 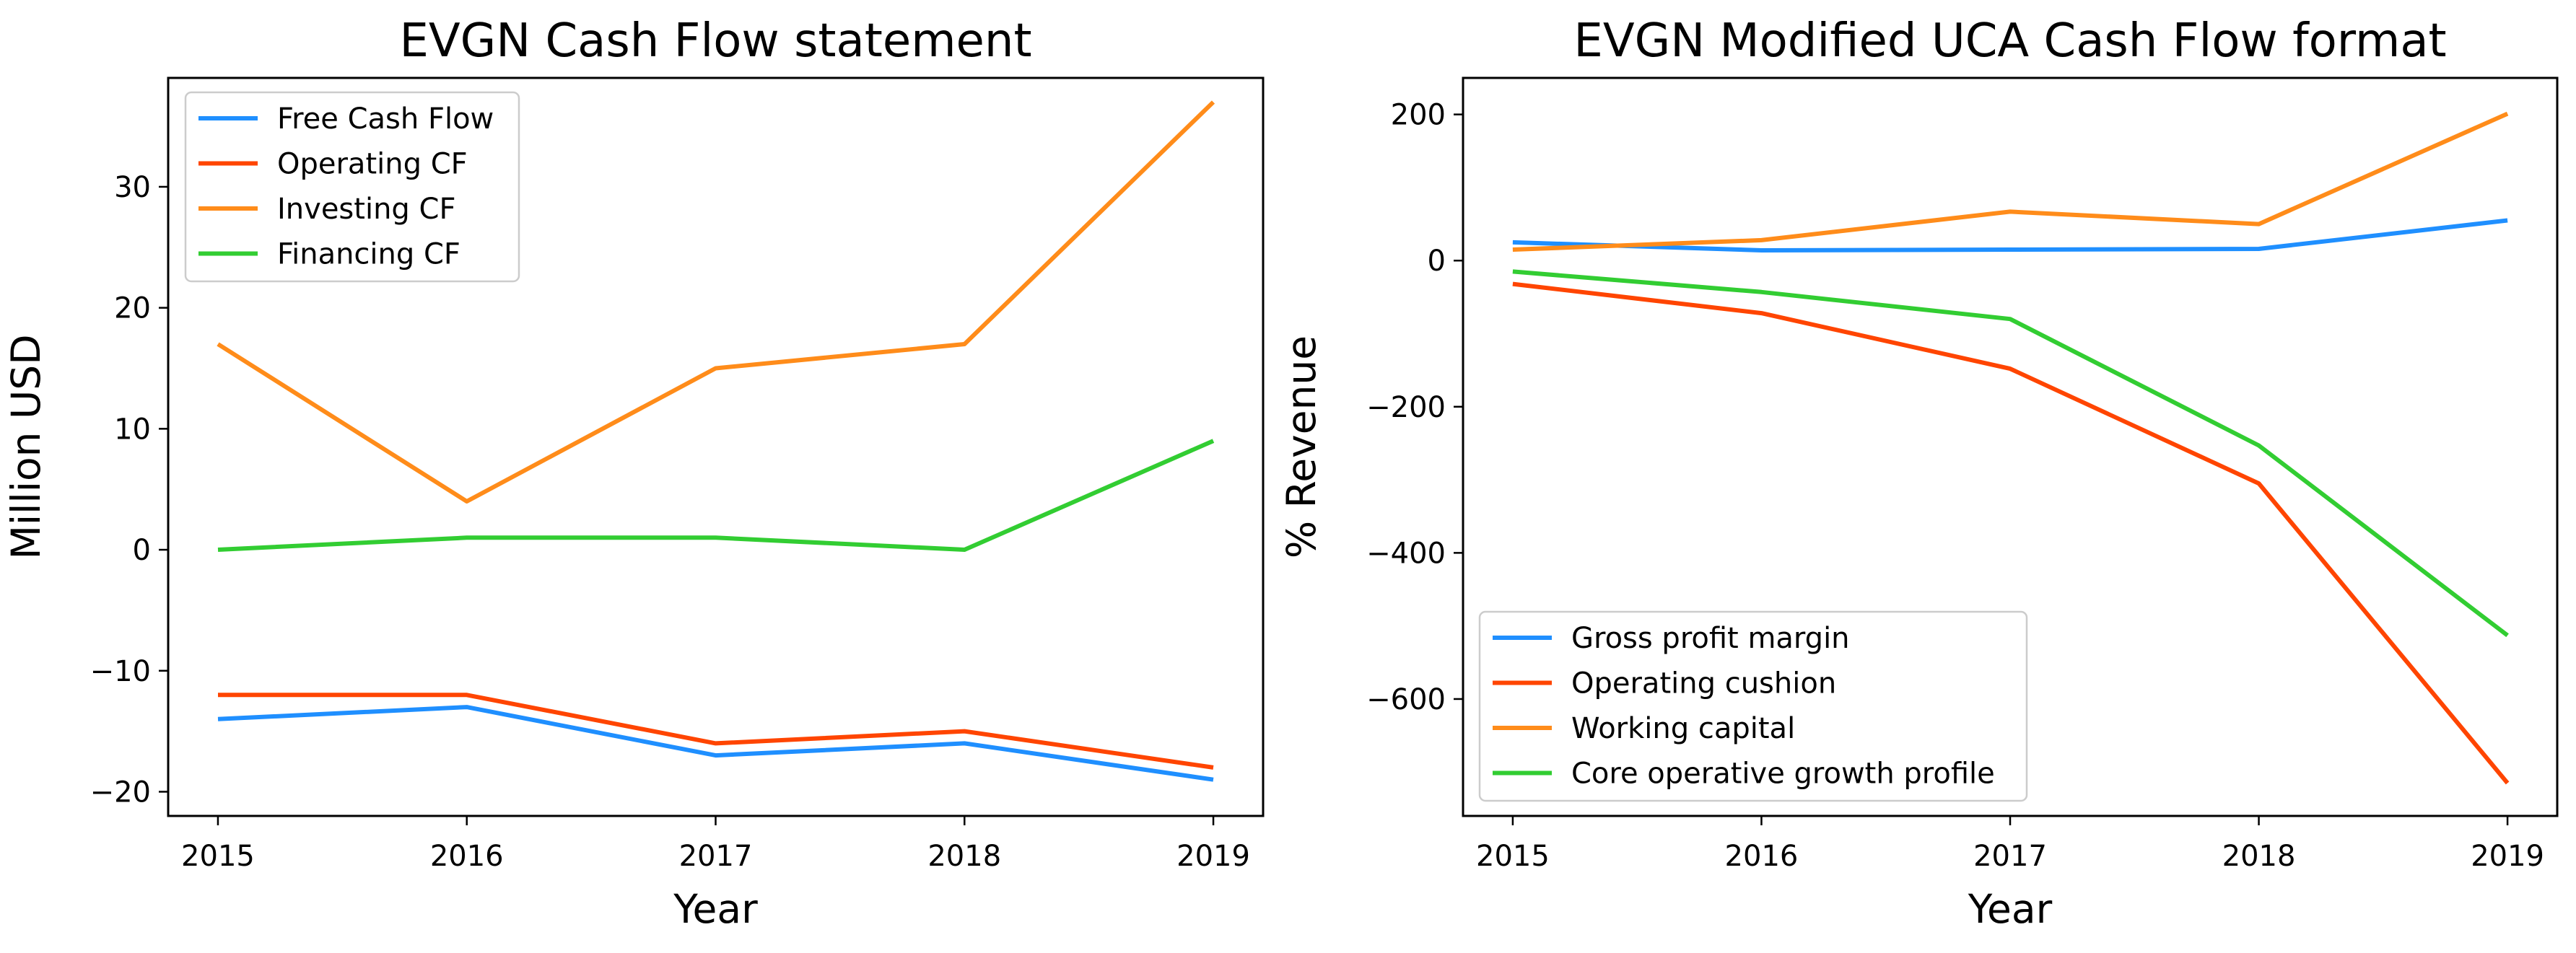 What do you see at coordinates (120, 792) in the screenshot?
I see `y-tick-label: −20` at bounding box center [120, 792].